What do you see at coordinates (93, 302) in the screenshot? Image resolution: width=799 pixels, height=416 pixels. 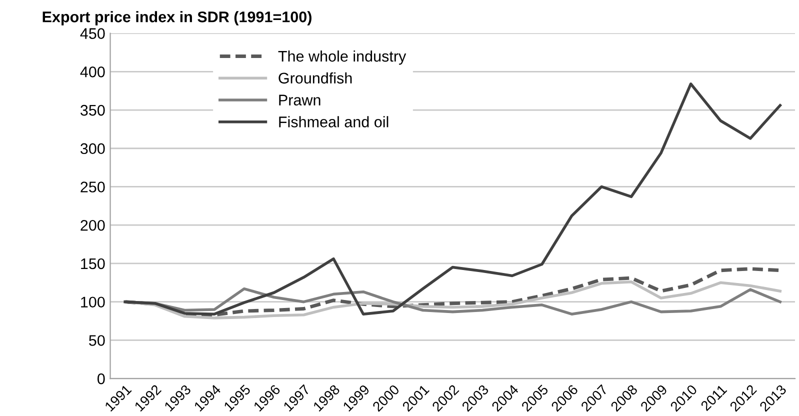 I see `y-tick-label: 100` at bounding box center [93, 302].